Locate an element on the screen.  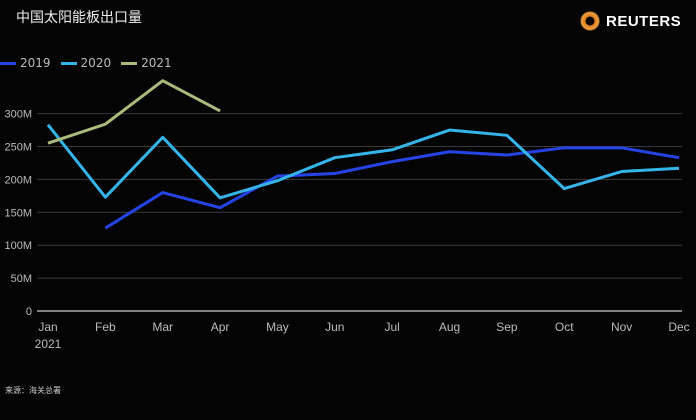
series-line-2021 is located at coordinates (134, 112).